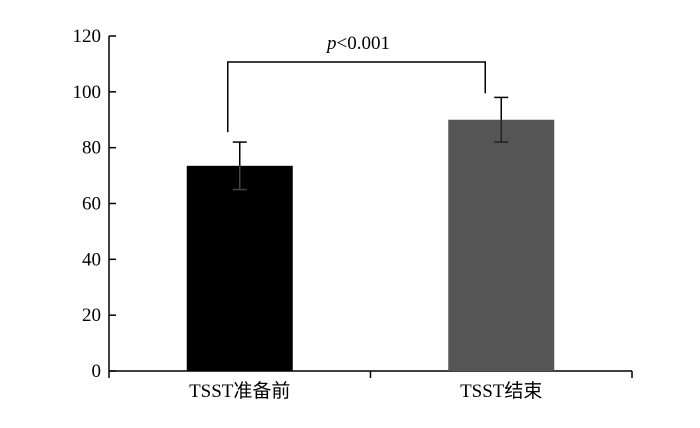  What do you see at coordinates (91, 148) in the screenshot?
I see `y-tick-label: 80` at bounding box center [91, 148].